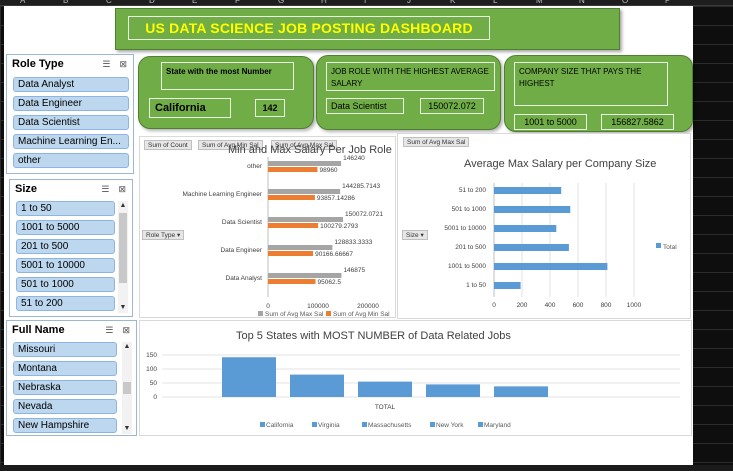  I want to click on chart1-category-label: Data Engineer, so click(241, 250).